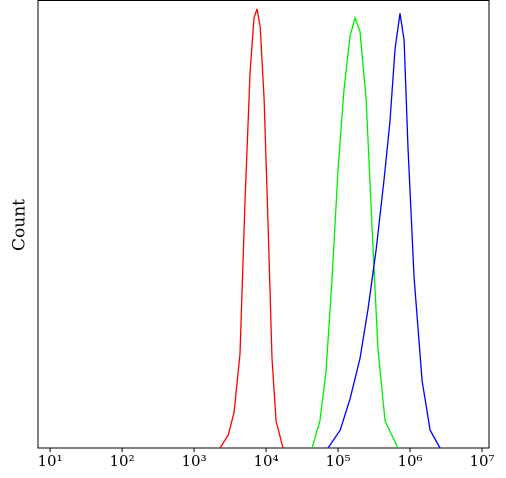 The height and width of the screenshot is (478, 506). Describe the element at coordinates (337, 461) in the screenshot. I see `x-tick-label: 10⁵` at that location.